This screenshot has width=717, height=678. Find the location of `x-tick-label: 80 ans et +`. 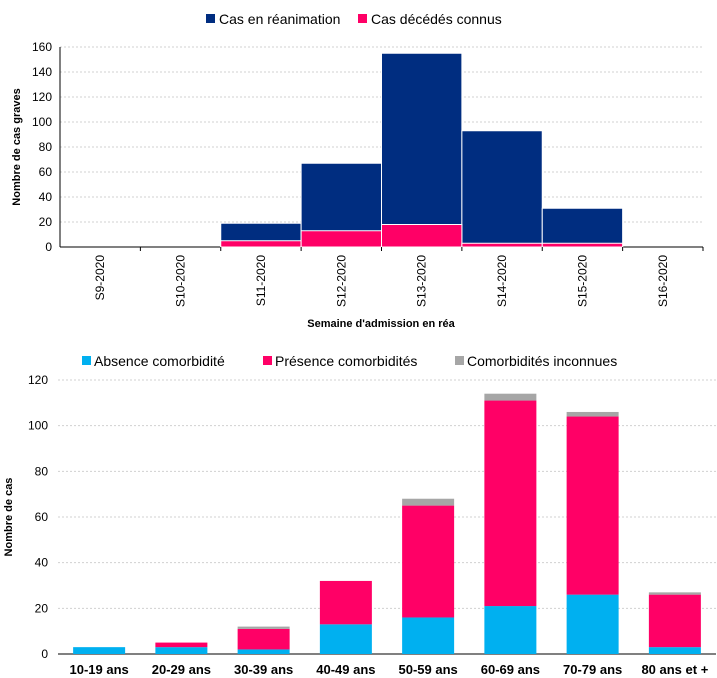

x-tick-label: 80 ans et + is located at coordinates (674, 669).